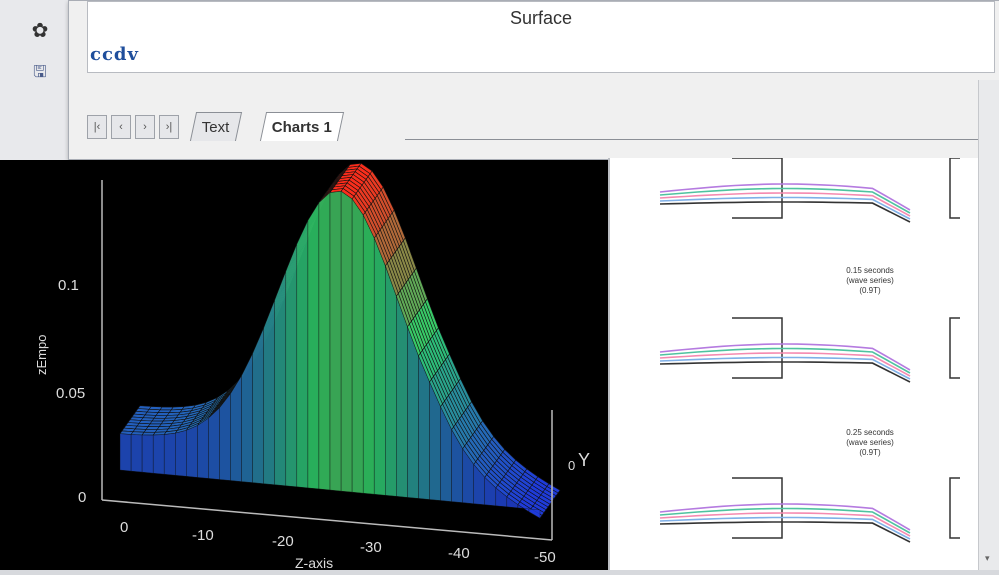 Image resolution: width=999 pixels, height=575 pixels. I want to click on thumbnail-label-2-line-1: (wave series), so click(870, 442).